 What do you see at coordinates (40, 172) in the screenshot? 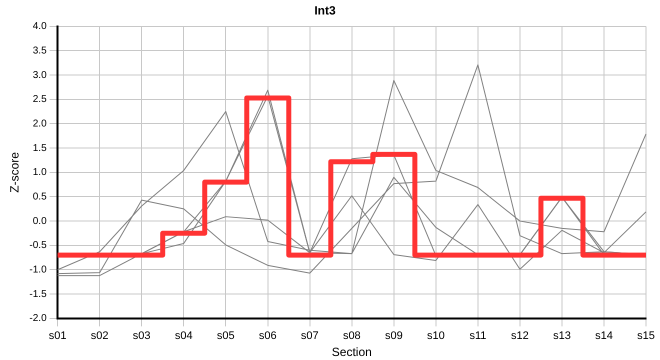
I see `y-tick-label: 1.0` at bounding box center [40, 172].